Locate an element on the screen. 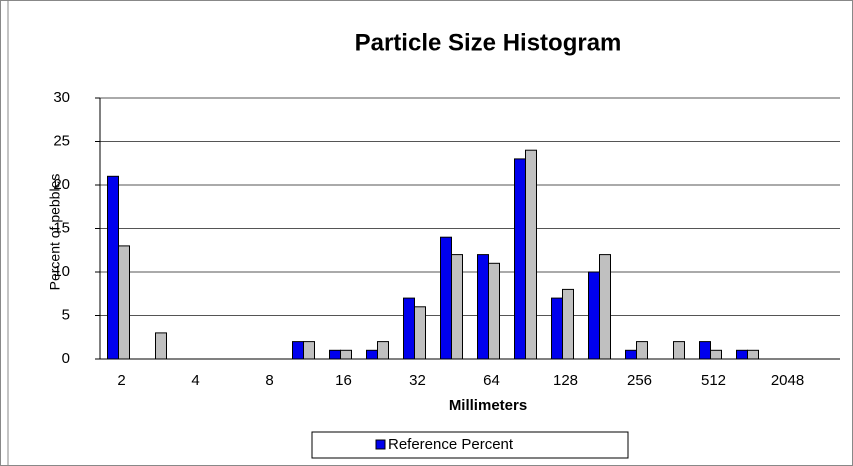 The image size is (853, 466). x-axis-label: Millimeters is located at coordinates (488, 405).